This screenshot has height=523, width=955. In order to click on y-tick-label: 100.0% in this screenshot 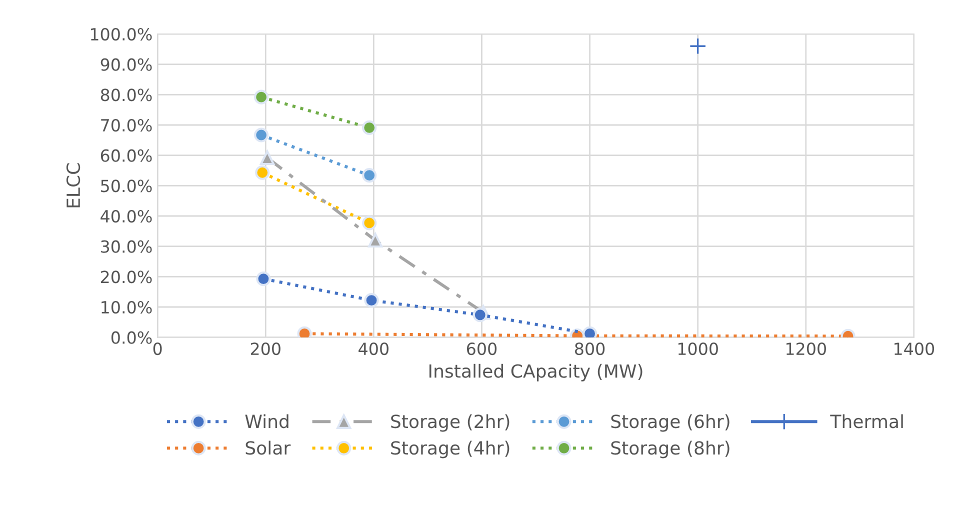, I will do `click(121, 34)`.